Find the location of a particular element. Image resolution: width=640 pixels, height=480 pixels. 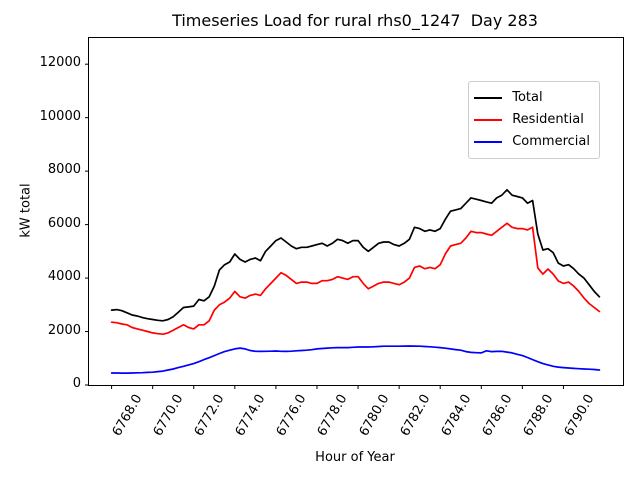

legend-item-residential: Residential is located at coordinates (532, 120).